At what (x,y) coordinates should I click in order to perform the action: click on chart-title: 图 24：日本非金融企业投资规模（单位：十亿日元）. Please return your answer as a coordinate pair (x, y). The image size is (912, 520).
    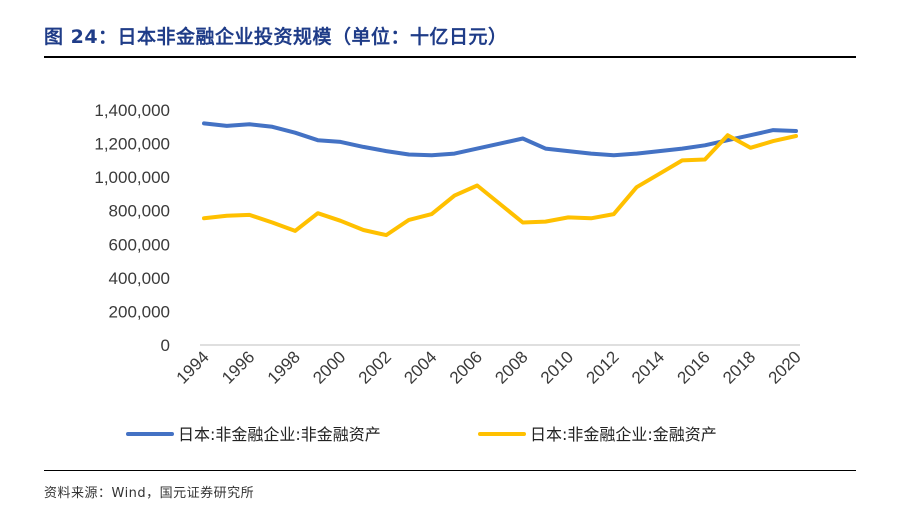
    Looking at the image, I should click on (276, 37).